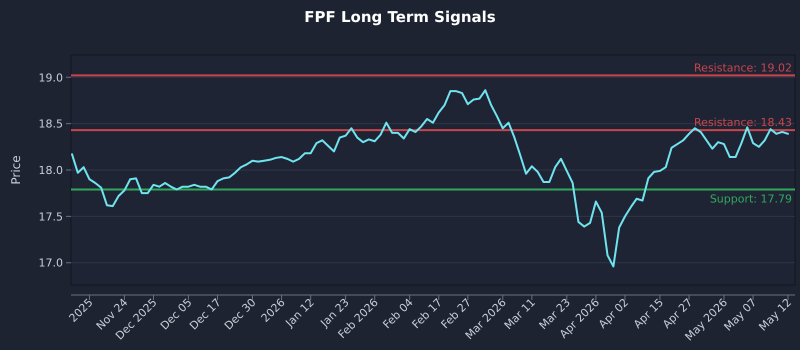 Image resolution: width=800 pixels, height=350 pixels. What do you see at coordinates (240, 314) in the screenshot?
I see `x-tick-label: Dec 30` at bounding box center [240, 314].